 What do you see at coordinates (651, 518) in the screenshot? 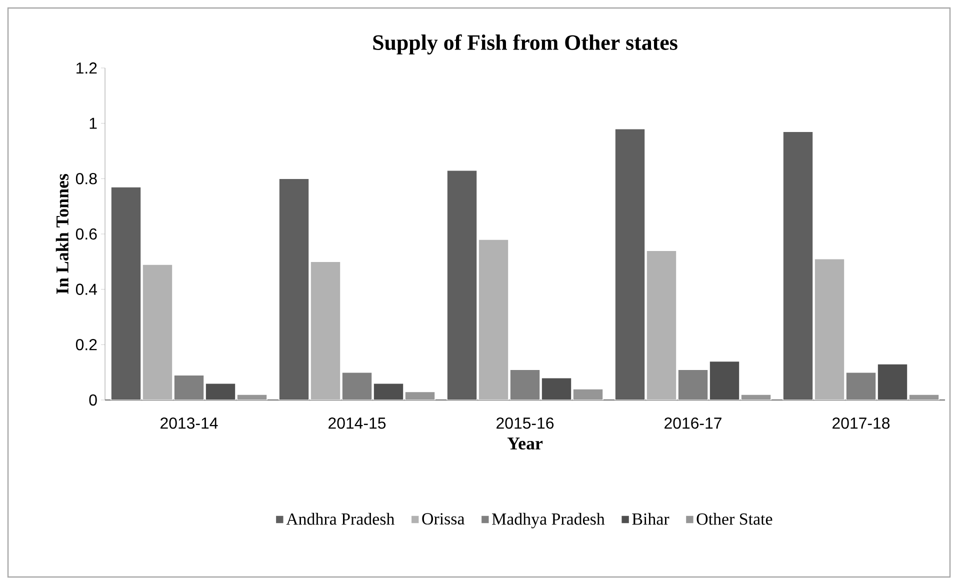
I see `legend-label: Bihar` at bounding box center [651, 518].